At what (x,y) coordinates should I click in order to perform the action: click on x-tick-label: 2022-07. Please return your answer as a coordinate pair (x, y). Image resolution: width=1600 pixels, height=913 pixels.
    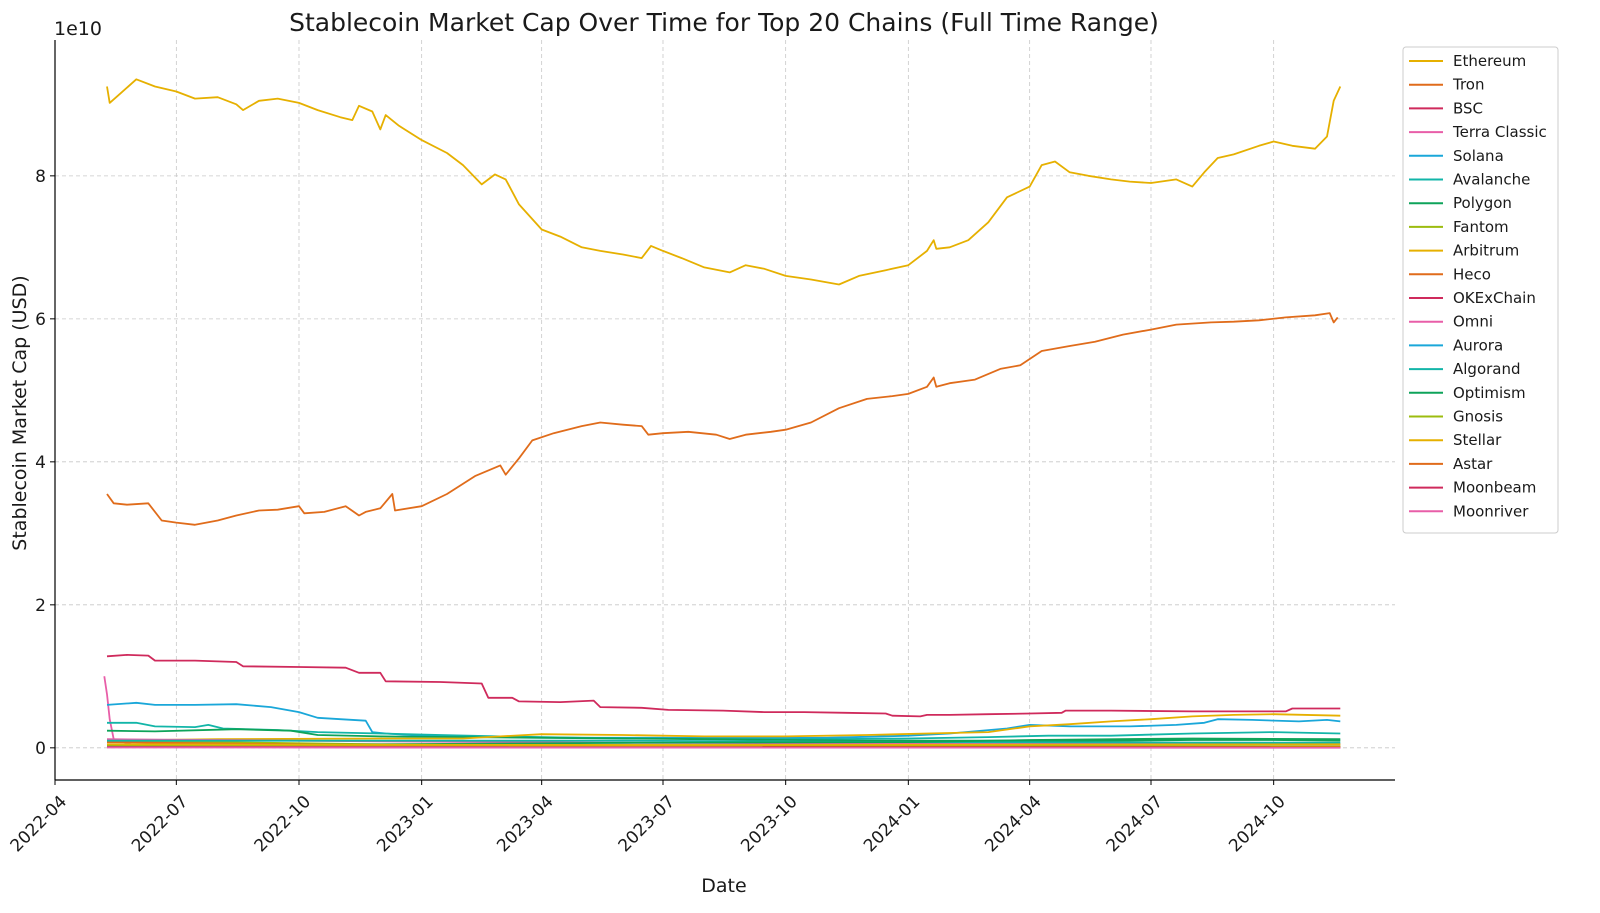
    Looking at the image, I should click on (160, 824).